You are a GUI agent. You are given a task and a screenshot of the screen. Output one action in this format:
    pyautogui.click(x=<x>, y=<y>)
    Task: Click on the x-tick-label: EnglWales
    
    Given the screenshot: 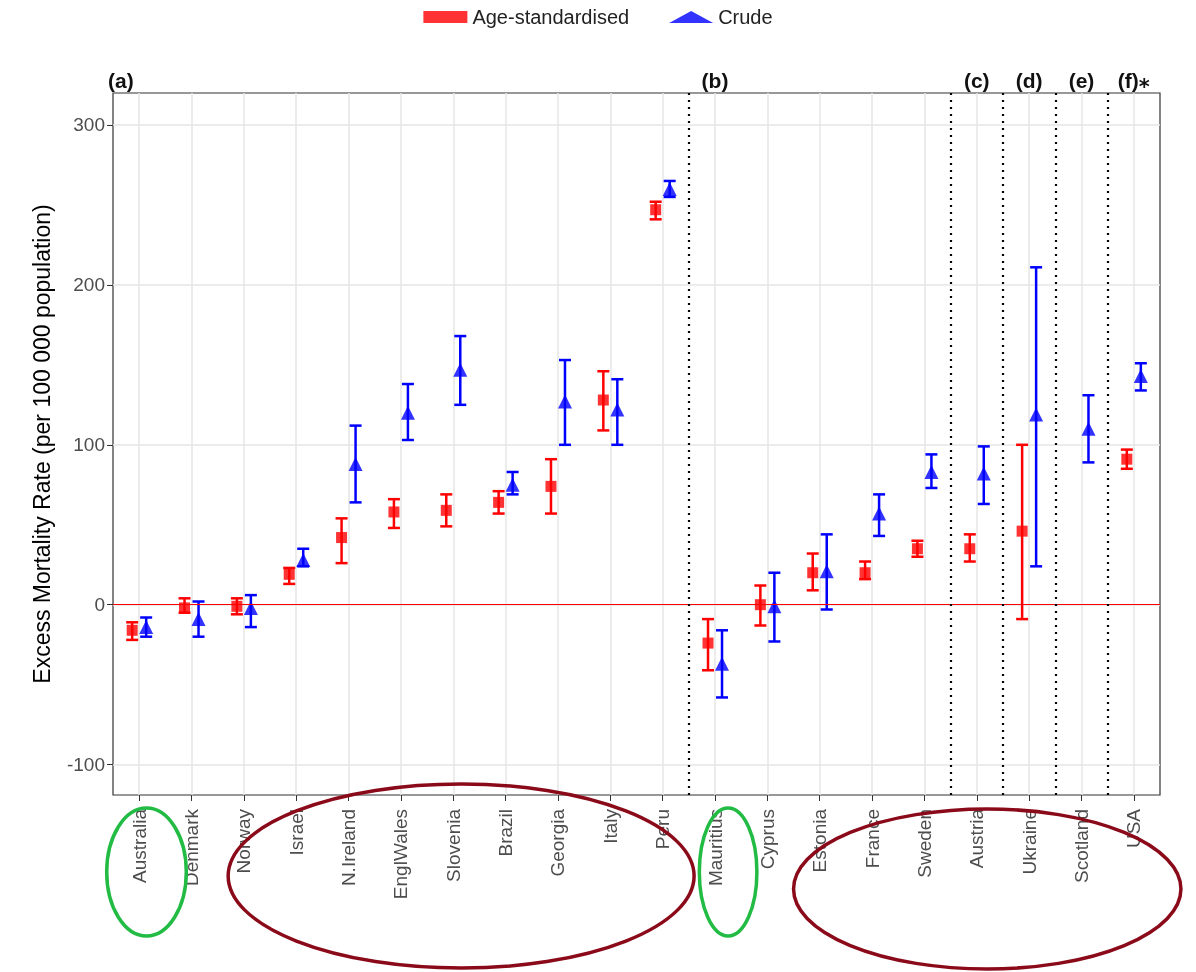 What is the action you would take?
    pyautogui.click(x=401, y=854)
    